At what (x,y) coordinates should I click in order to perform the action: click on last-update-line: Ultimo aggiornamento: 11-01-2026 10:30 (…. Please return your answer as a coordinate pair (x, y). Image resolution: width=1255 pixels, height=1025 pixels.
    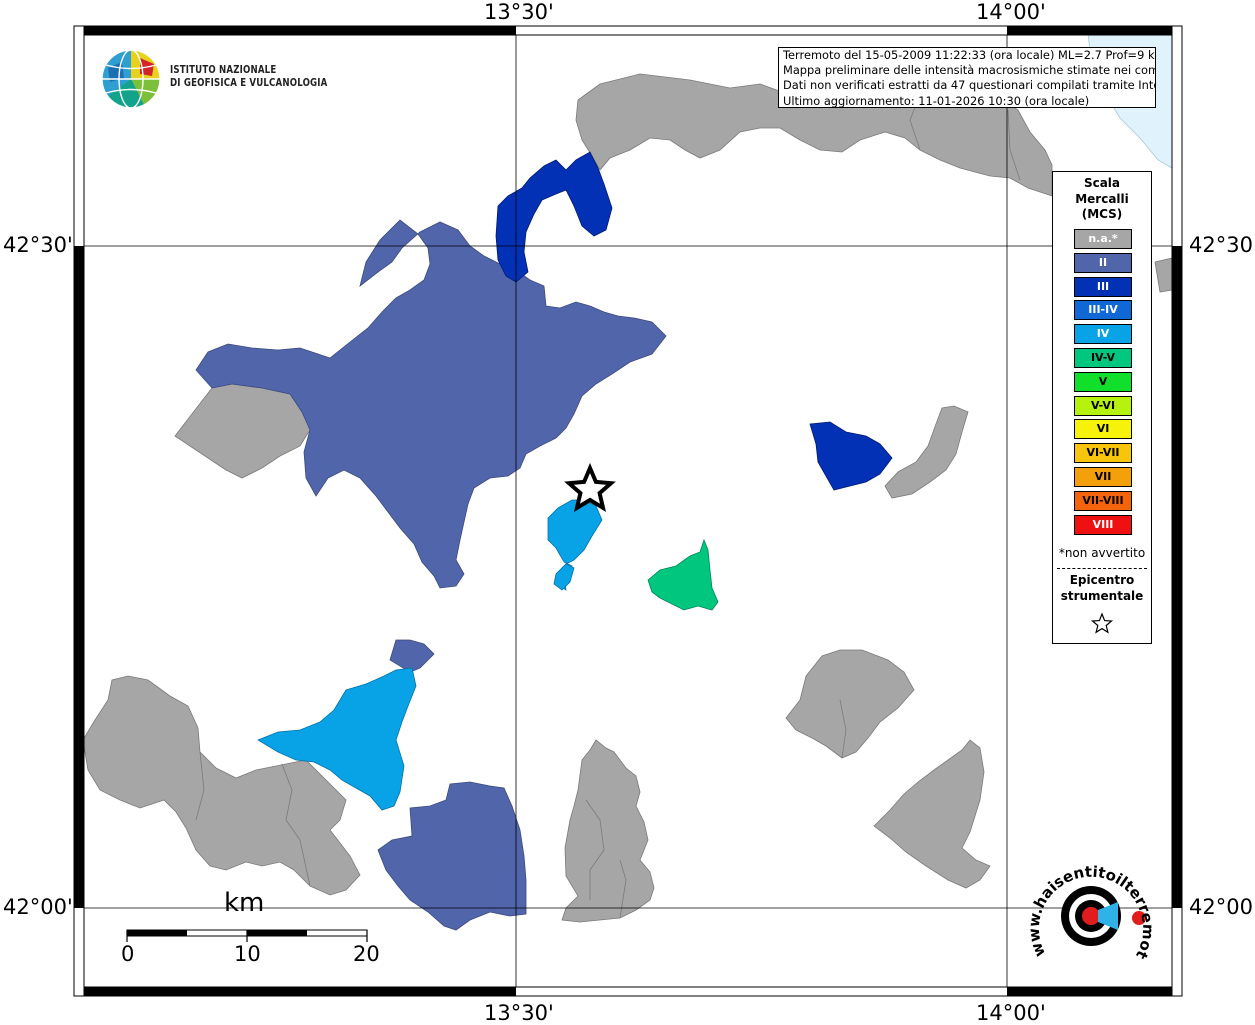
    Looking at the image, I should click on (936, 100).